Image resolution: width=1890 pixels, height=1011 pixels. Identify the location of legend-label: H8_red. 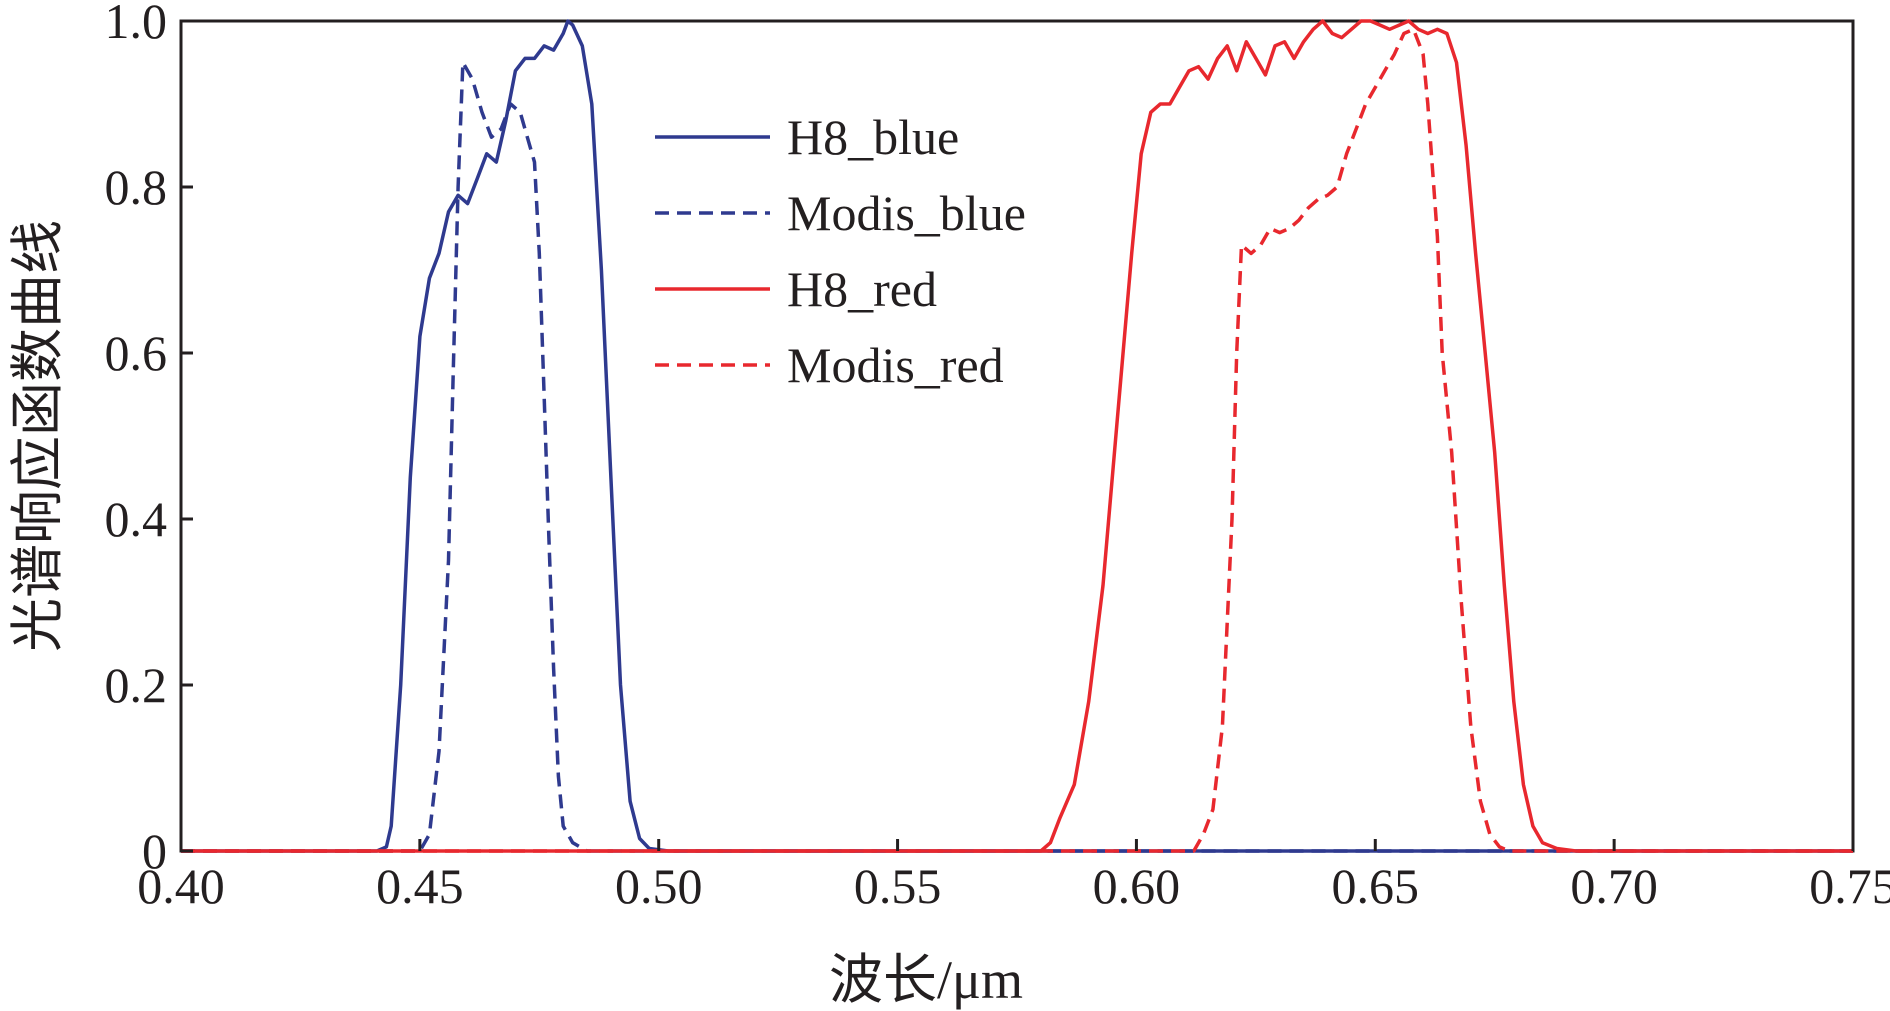
(862, 289).